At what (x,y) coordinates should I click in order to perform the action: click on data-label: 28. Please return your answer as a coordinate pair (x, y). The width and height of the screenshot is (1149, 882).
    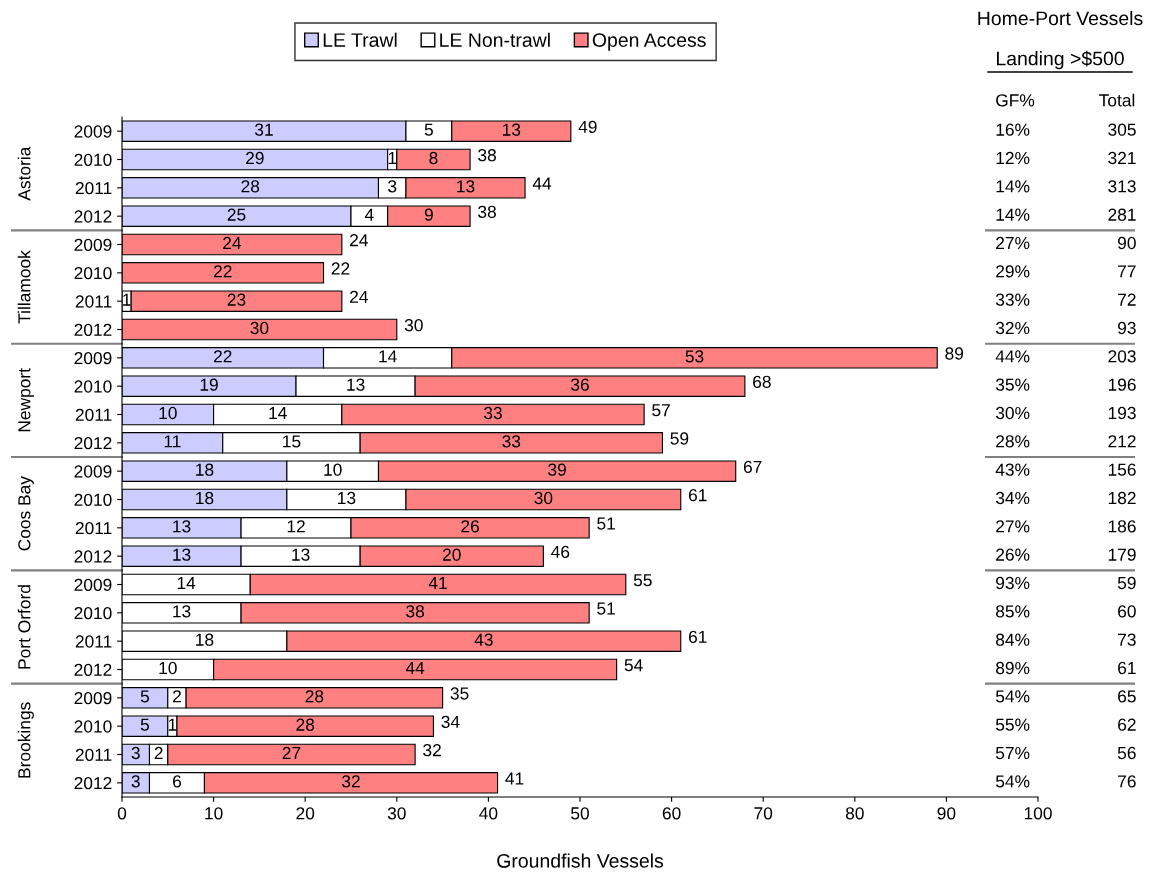
    Looking at the image, I should click on (305, 724).